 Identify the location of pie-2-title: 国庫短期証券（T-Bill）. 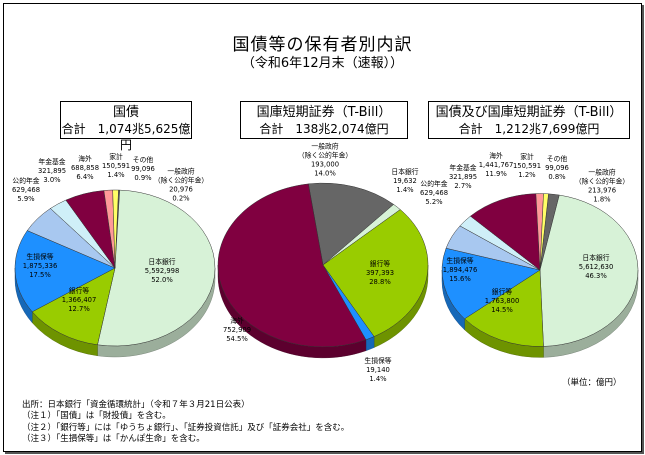
(324, 112).